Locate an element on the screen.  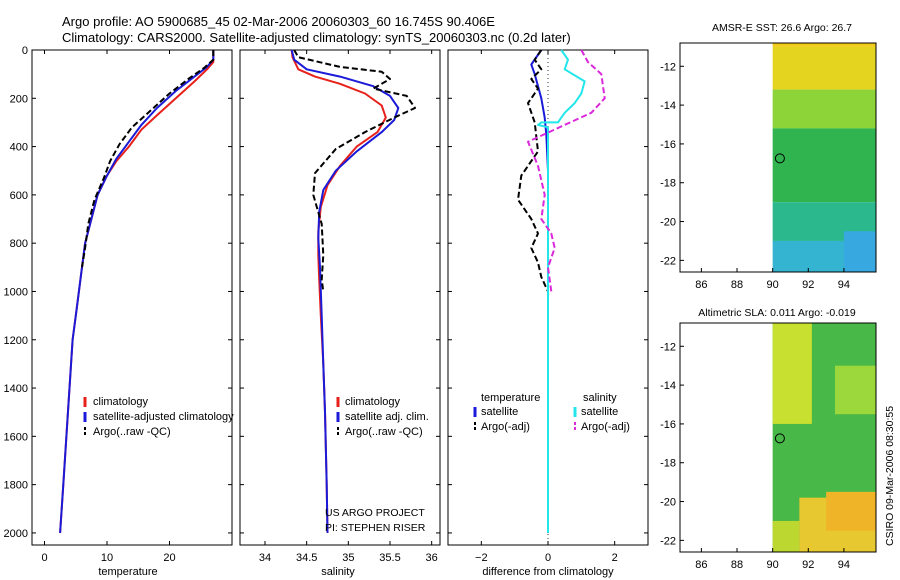
salinity-series-satellite-adj-clim- is located at coordinates (345, 291).